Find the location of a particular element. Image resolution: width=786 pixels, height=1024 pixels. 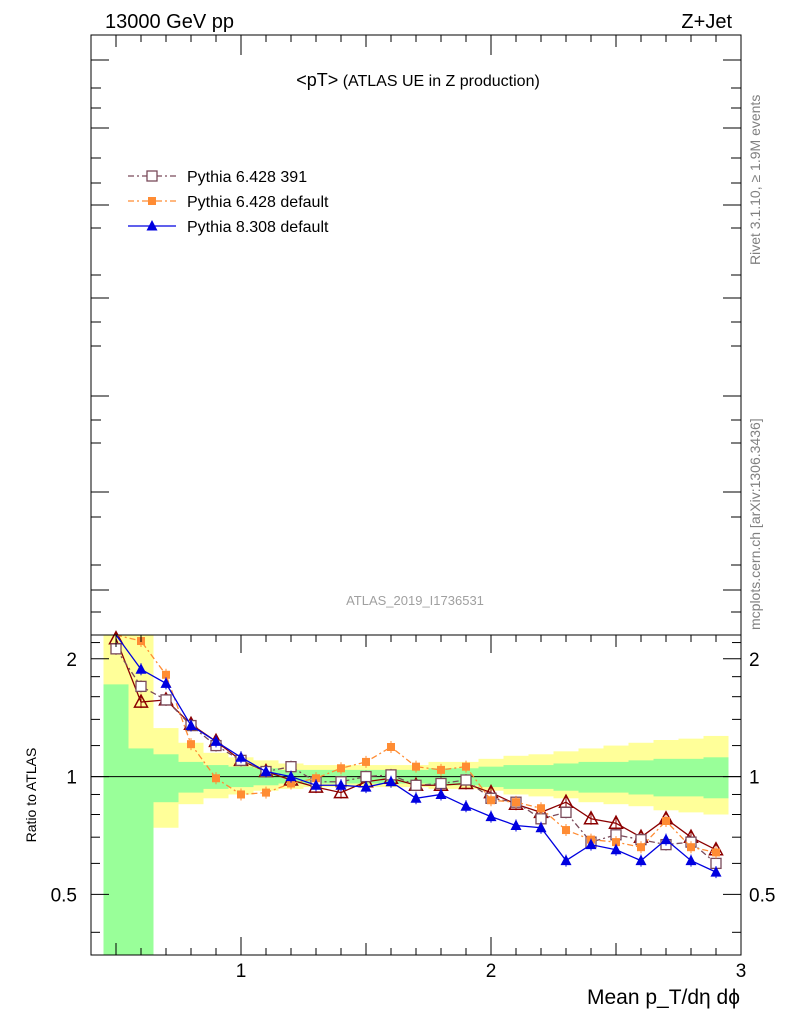

analysis-watermark: ATLAS_2019_I1736531 is located at coordinates (415, 600).